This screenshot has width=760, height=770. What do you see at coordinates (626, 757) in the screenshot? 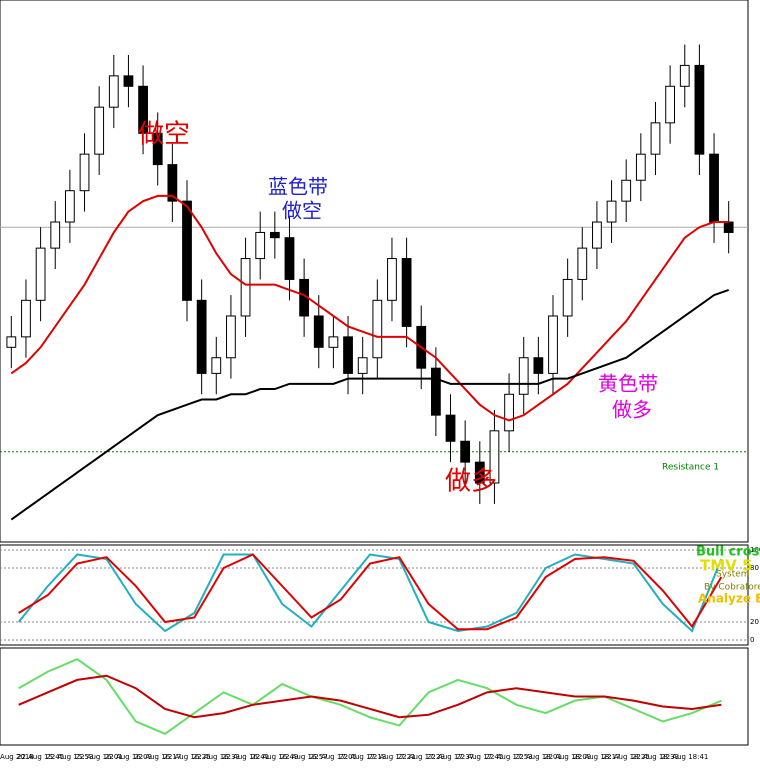
I see `x-tick-label: 22 Aug 18:25` at bounding box center [626, 757].